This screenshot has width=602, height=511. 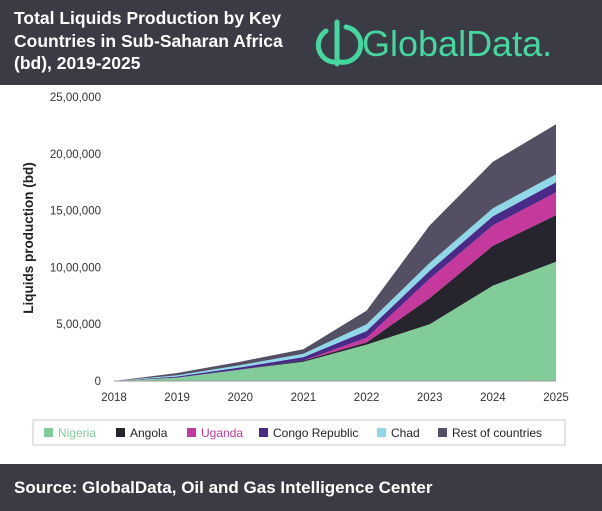 What do you see at coordinates (28, 237) in the screenshot?
I see `y-axis-label: Liquids production (bd)` at bounding box center [28, 237].